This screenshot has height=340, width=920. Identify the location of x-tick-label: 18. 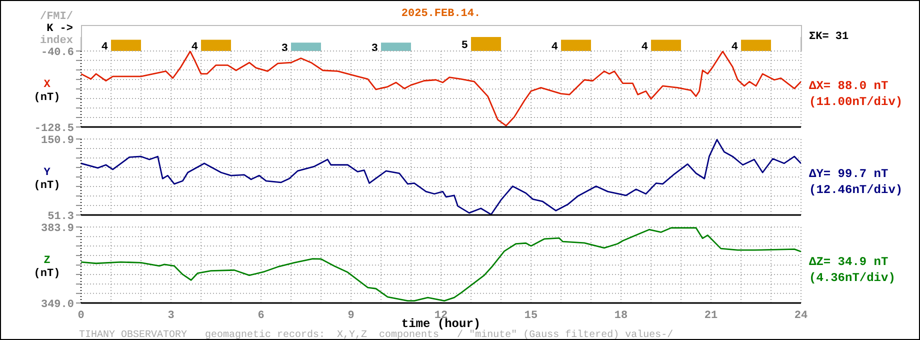
(621, 316).